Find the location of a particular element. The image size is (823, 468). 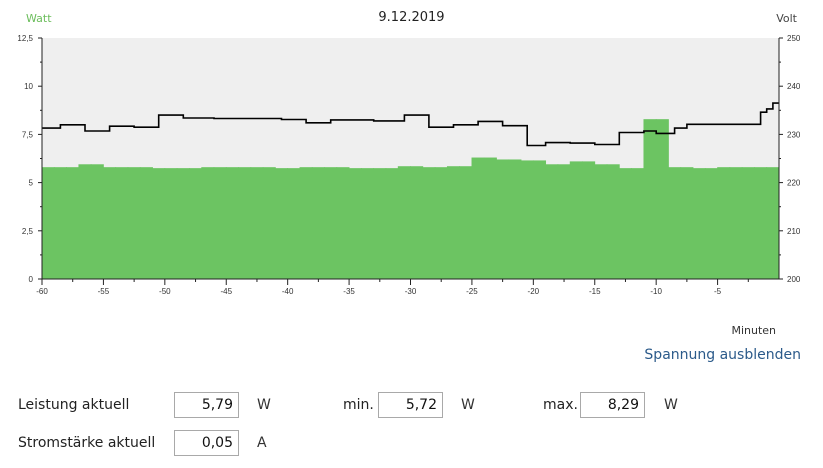

current-amps-label: Stromstärke aktuell is located at coordinates (87, 443).